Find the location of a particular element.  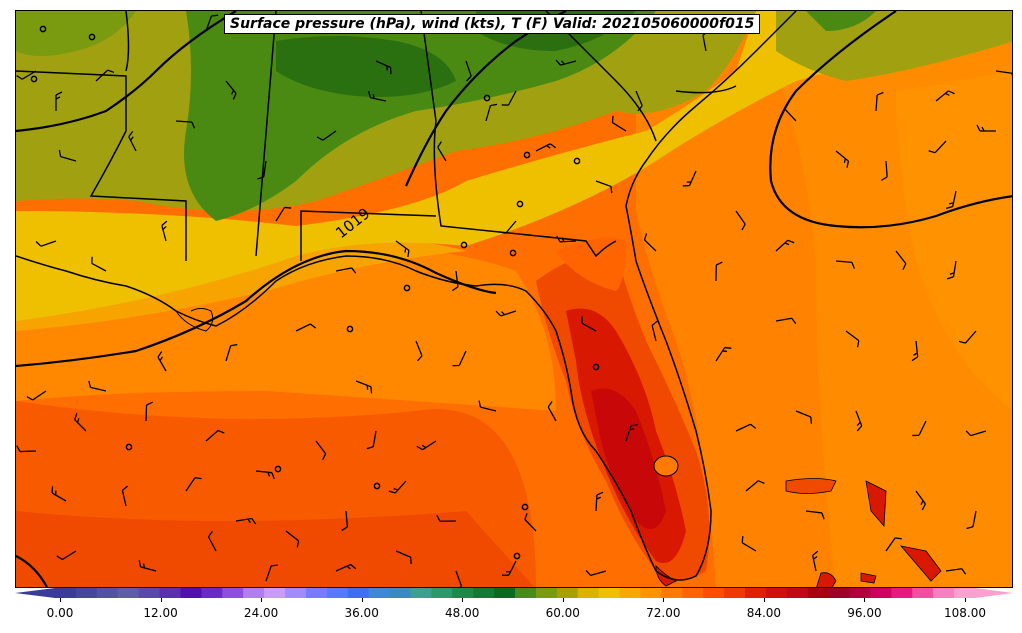

colorbar-tick-label: 60.00 is located at coordinates (562, 613).